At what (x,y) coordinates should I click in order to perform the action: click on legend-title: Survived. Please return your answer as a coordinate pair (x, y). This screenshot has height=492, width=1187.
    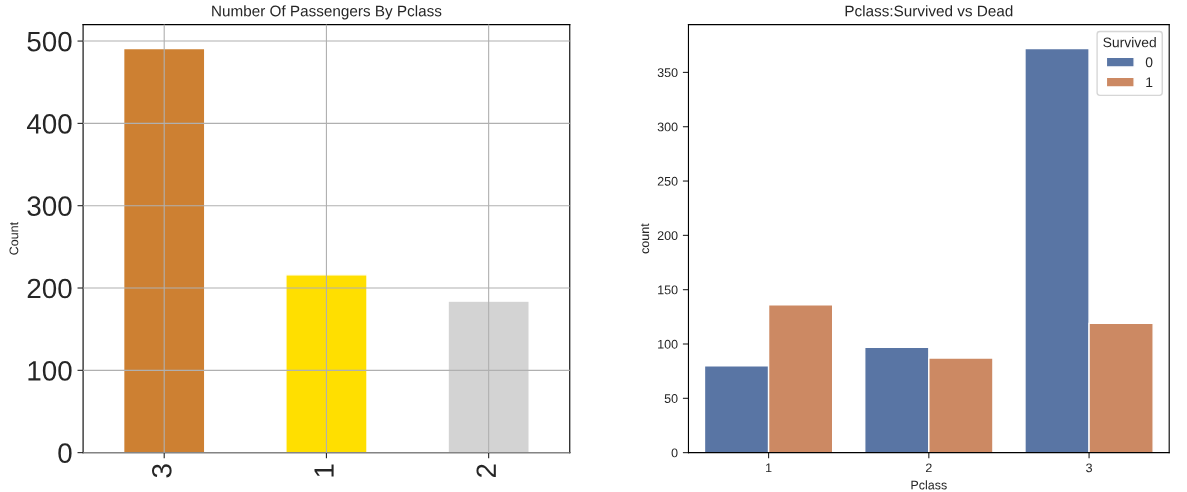
    Looking at the image, I should click on (1129, 42).